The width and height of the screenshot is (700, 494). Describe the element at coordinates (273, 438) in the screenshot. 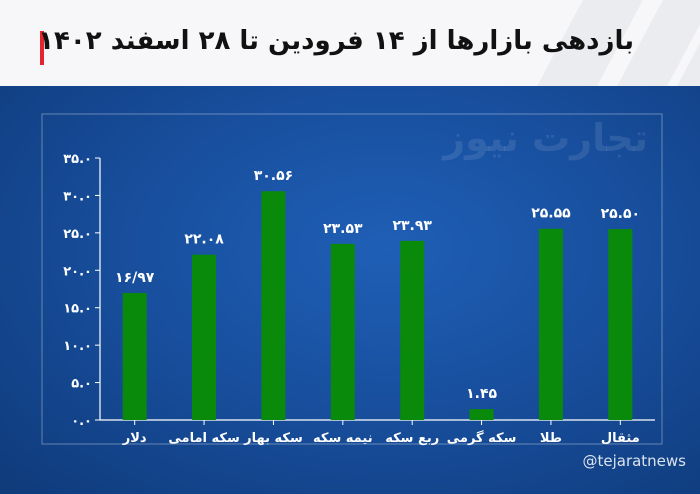

I see `x-tick-label: سکه بهار` at that location.